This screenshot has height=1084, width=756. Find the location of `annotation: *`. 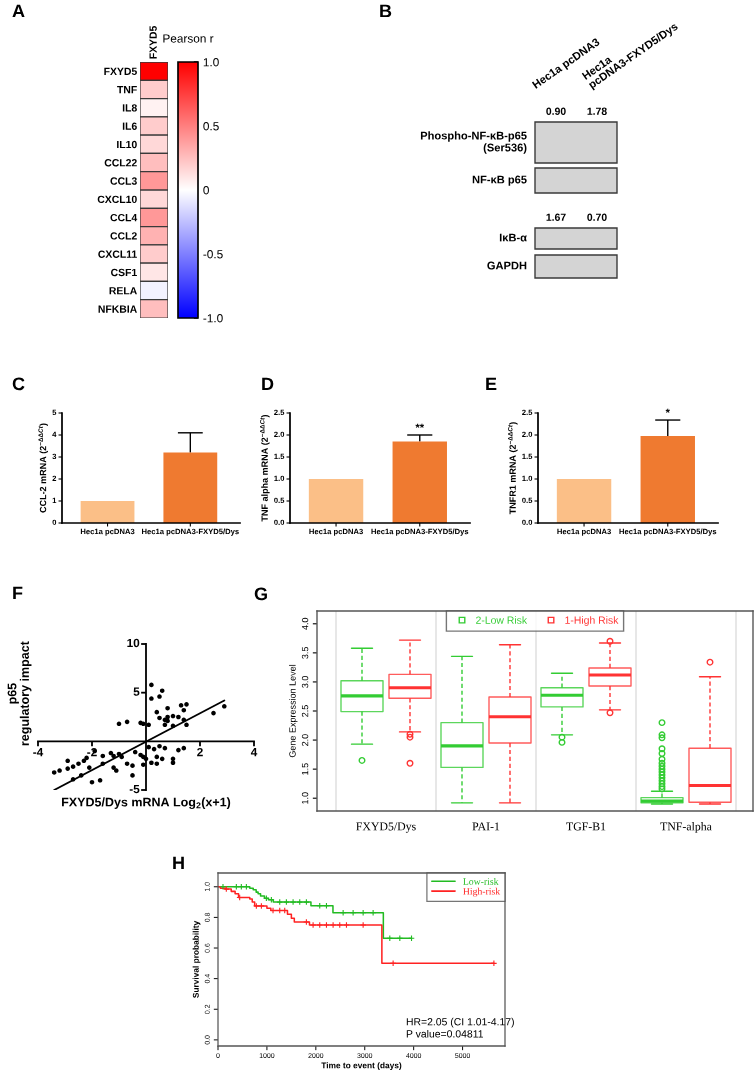

annotation: * is located at coordinates (667, 410).